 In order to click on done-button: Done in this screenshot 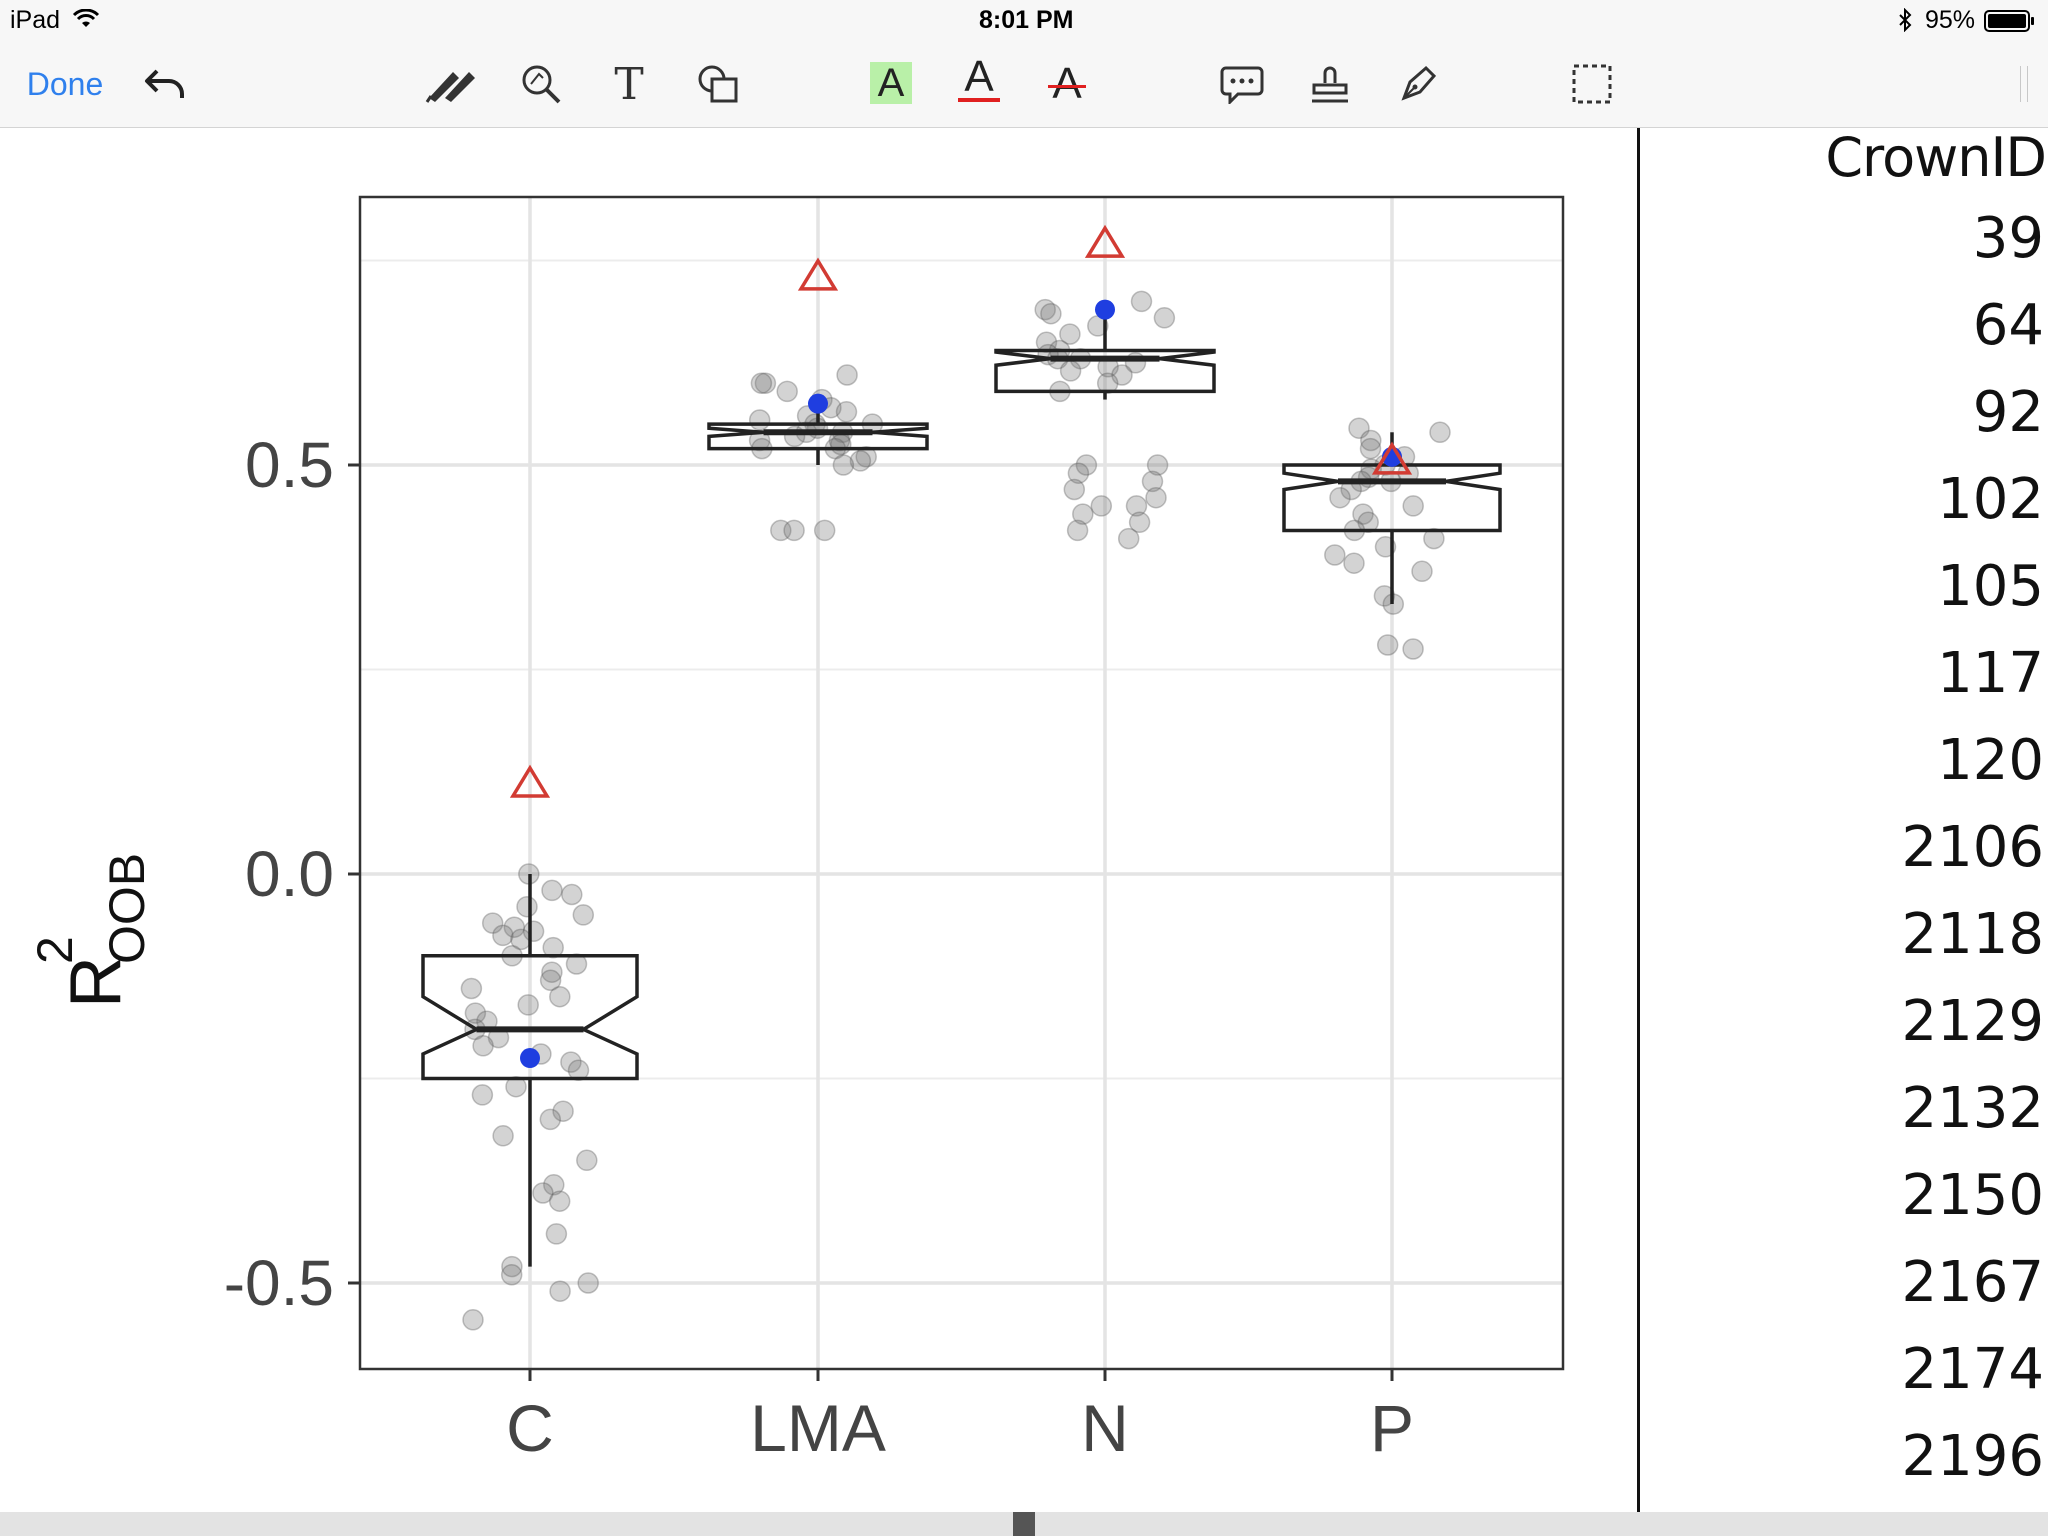, I will do `click(65, 83)`.